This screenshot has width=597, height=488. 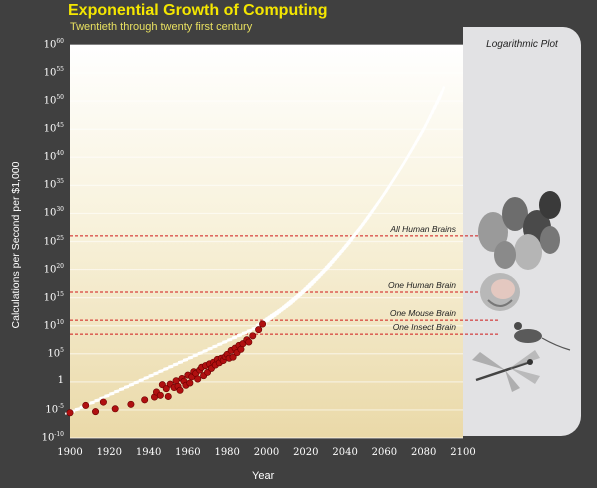 What do you see at coordinates (109, 452) in the screenshot?
I see `x-tick-label: 1920` at bounding box center [109, 452].